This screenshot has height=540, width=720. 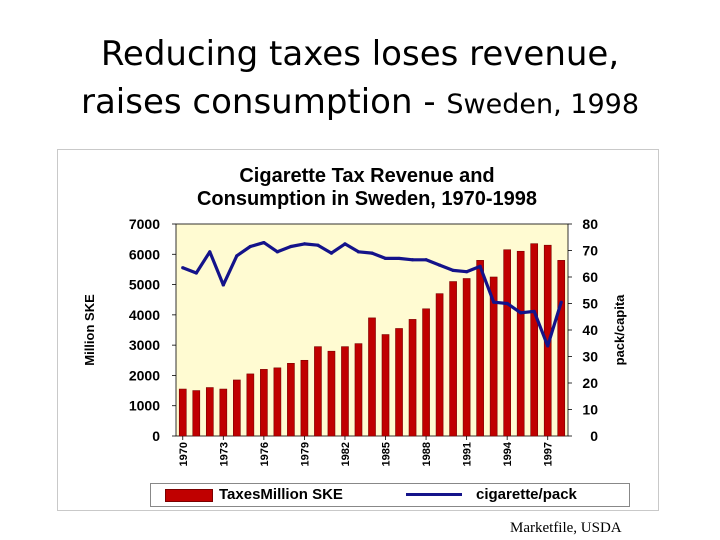 What do you see at coordinates (385, 385) in the screenshot?
I see `bar-1985` at bounding box center [385, 385].